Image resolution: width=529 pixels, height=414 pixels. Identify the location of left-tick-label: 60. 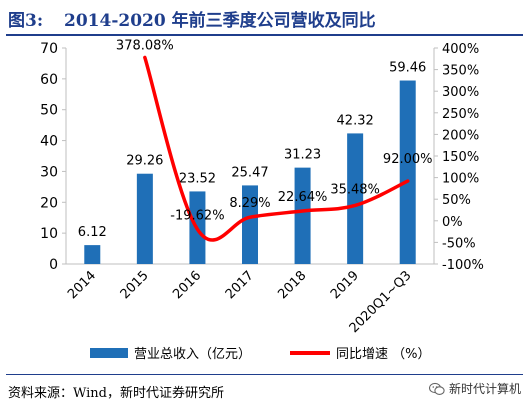
(49, 80).